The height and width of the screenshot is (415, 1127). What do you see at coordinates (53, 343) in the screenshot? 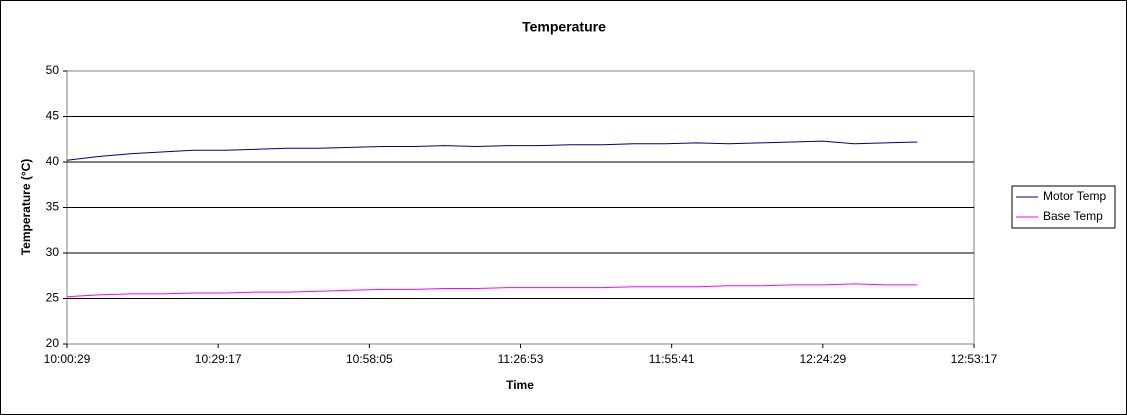
I see `y-tick-label: 20` at bounding box center [53, 343].